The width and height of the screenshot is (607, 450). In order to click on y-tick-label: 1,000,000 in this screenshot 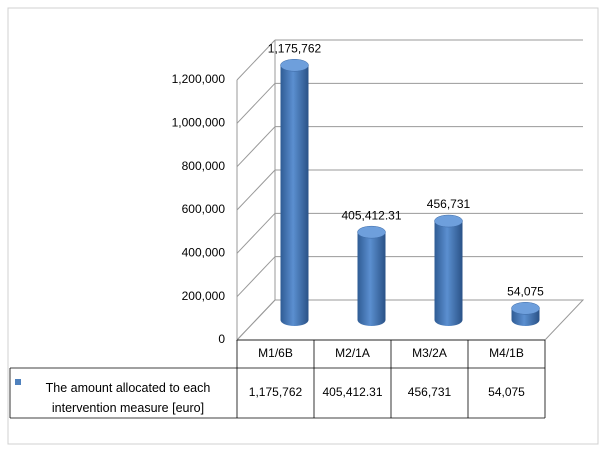, I will do `click(199, 123)`.